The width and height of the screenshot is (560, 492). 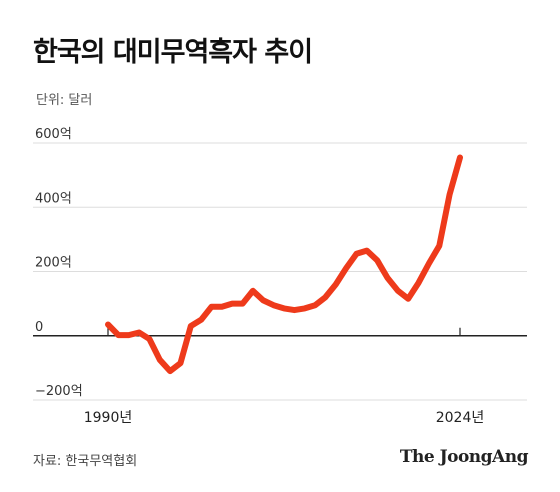 What do you see at coordinates (108, 418) in the screenshot?
I see `x-tick-label: 1990년` at bounding box center [108, 418].